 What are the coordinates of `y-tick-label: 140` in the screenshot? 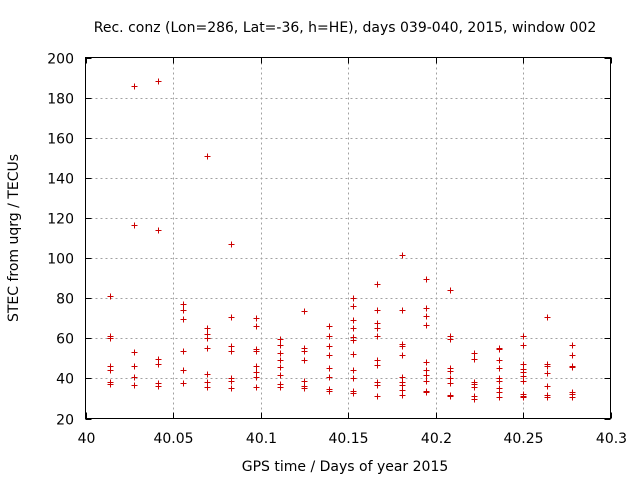 It's located at (60, 180).